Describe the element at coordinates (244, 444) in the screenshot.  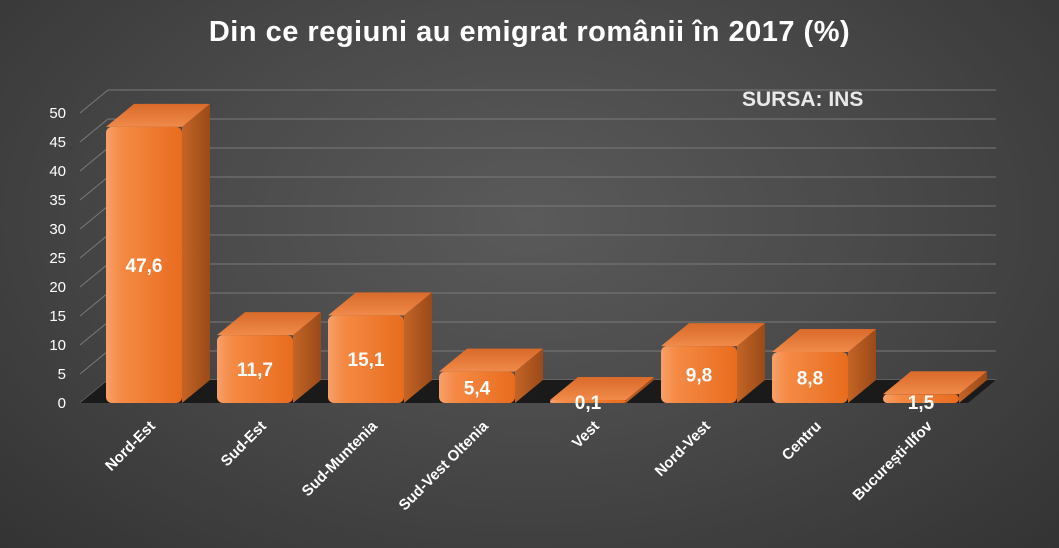
I see `x-tick-label: Sud-Est` at that location.